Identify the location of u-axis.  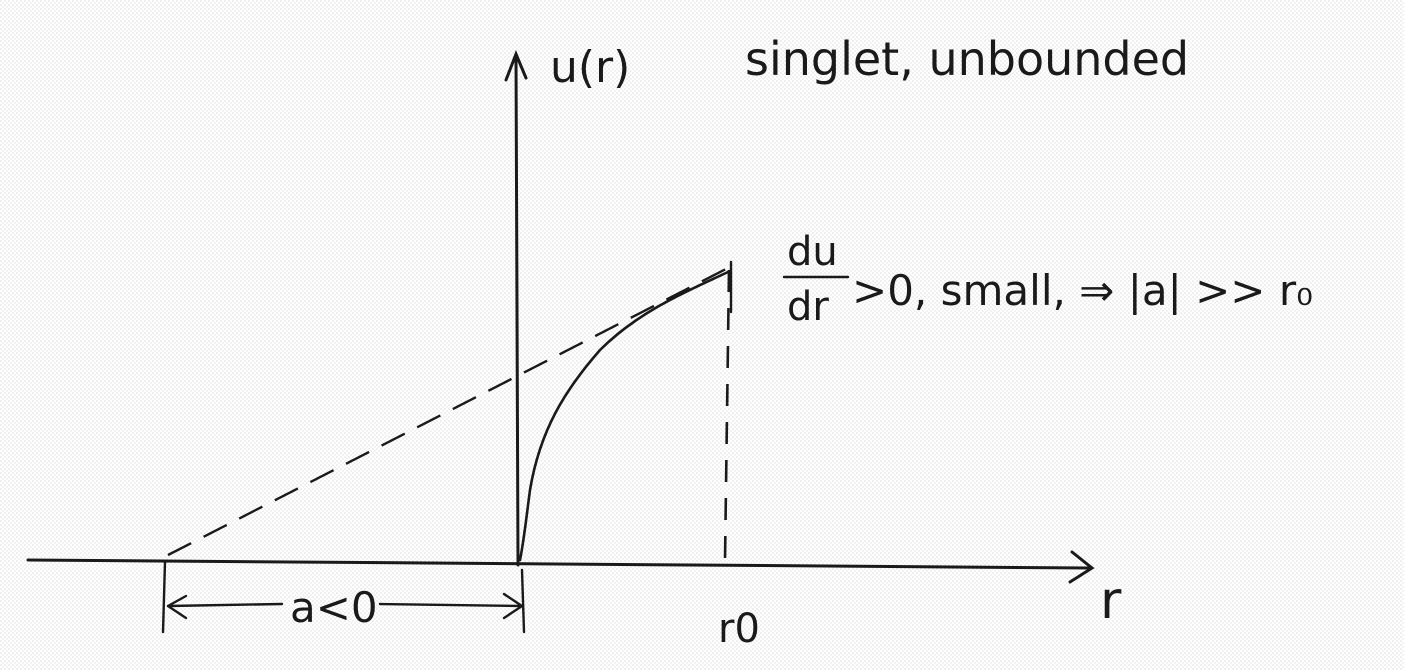
(517, 310).